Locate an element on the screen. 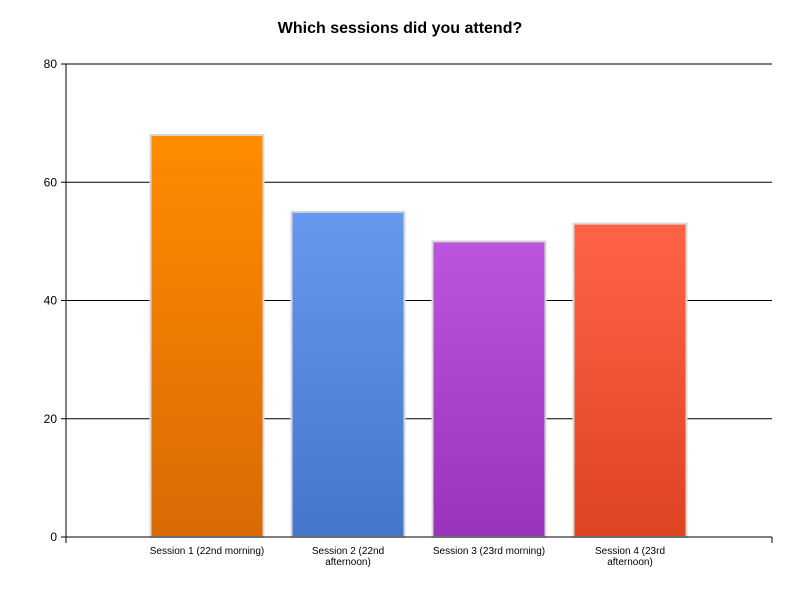  x-tick-label: Session 2 (22nd afternoon) is located at coordinates (348, 557).